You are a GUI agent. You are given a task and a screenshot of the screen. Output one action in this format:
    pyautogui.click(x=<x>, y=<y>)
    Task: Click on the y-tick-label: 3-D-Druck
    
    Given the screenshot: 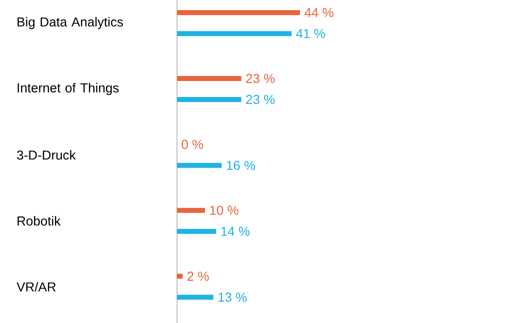 What is the action you would take?
    pyautogui.click(x=46, y=155)
    